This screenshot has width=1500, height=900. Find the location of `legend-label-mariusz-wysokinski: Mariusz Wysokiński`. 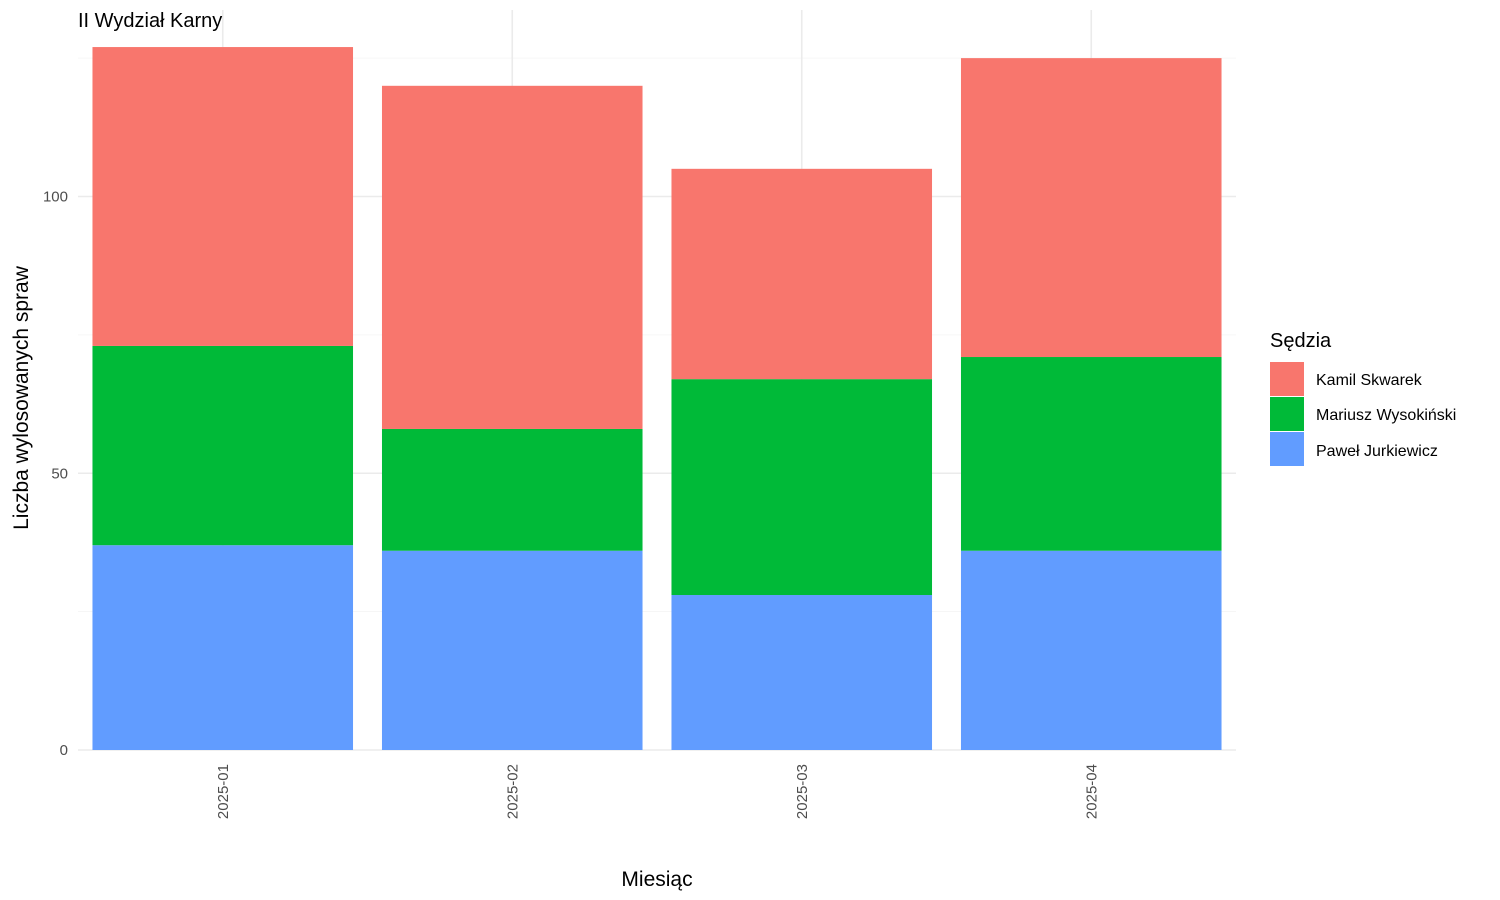

legend-label-mariusz-wysokinski: Mariusz Wysokiński is located at coordinates (1386, 415).